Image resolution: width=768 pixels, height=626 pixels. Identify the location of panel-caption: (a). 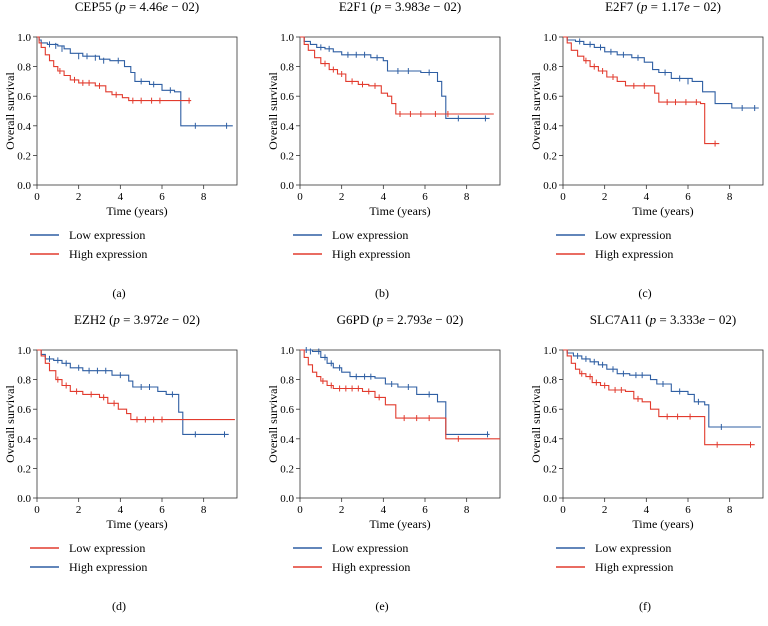
(118, 293).